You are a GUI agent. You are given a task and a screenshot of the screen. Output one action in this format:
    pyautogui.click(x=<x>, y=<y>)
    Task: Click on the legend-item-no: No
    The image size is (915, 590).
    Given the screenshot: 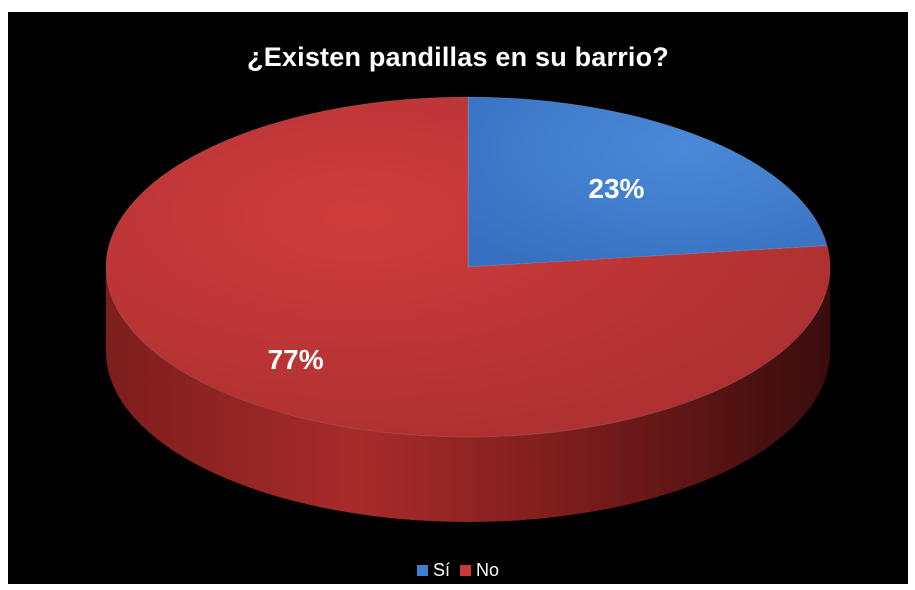 What is the action you would take?
    pyautogui.click(x=479, y=570)
    